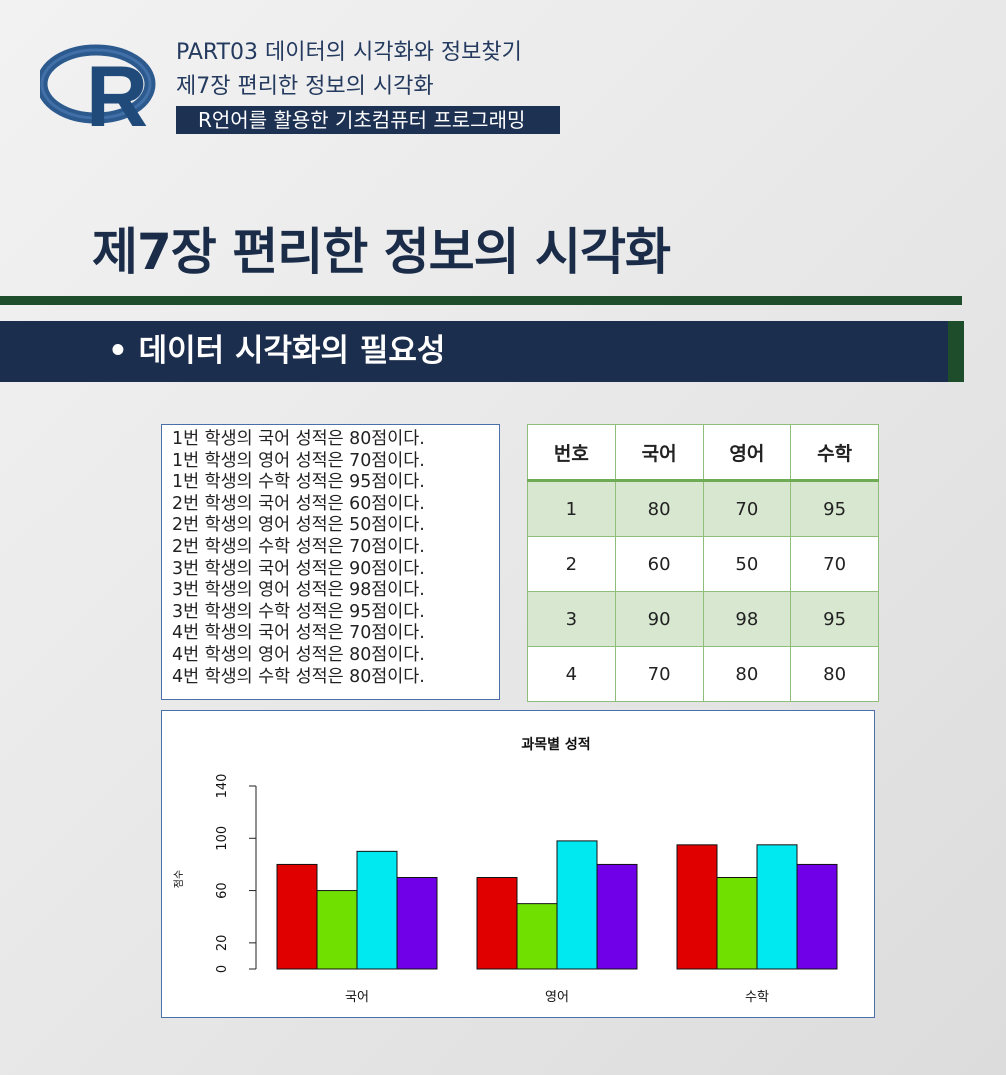 The image size is (1006, 1075). I want to click on table-row: 2 60 50 70, so click(703, 564).